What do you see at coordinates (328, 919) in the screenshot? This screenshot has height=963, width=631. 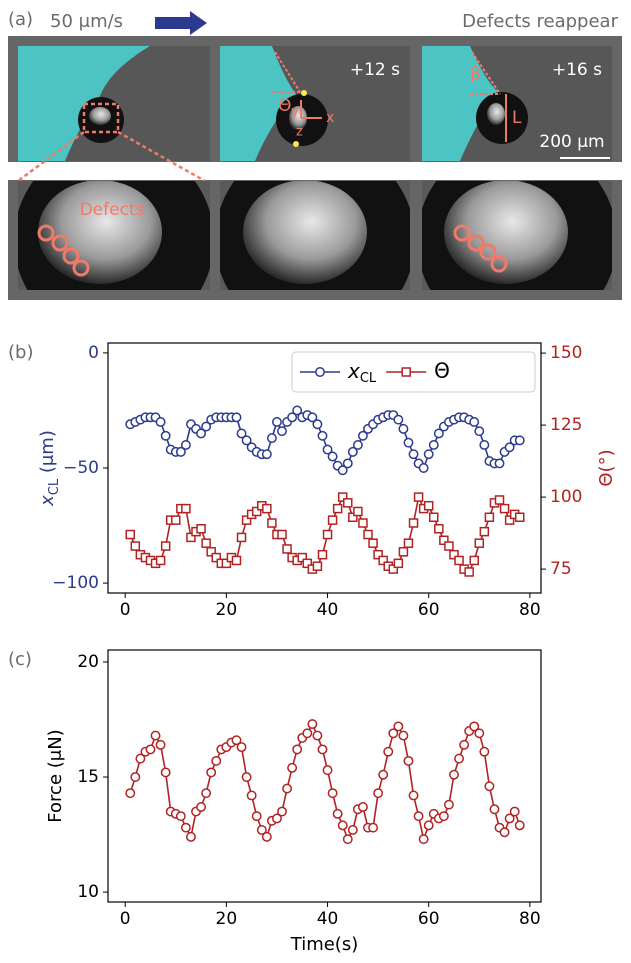 I see `x-tick-label: 40` at bounding box center [328, 919].